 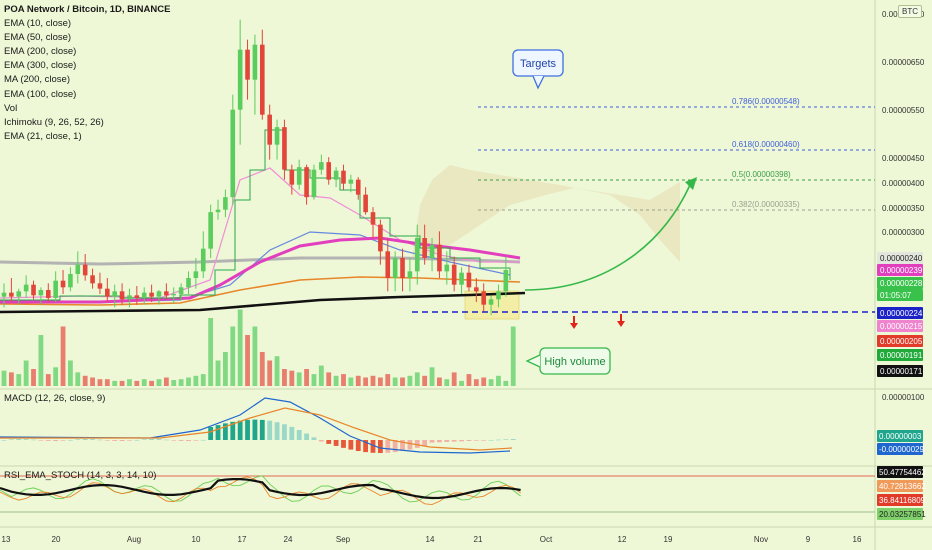 What do you see at coordinates (901, 341) in the screenshot?
I see `price-tag-text: 0.00000205` at bounding box center [901, 341].